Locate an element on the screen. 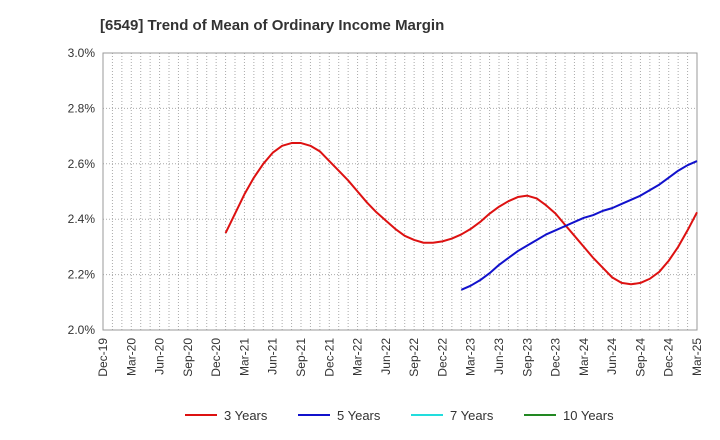 The width and height of the screenshot is (720, 440). x-tick-label: Sep-22 is located at coordinates (414, 357).